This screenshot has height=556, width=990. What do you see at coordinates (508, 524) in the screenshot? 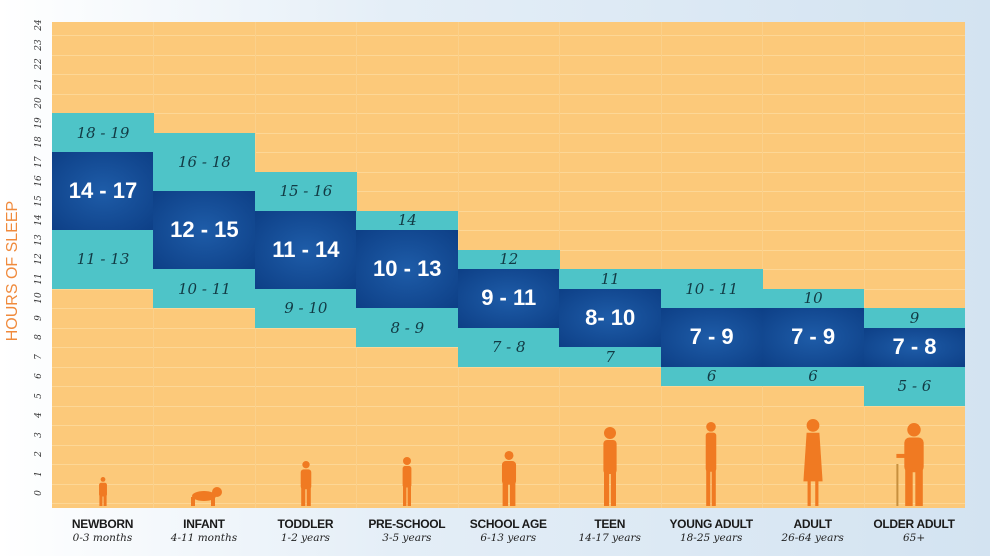
I see `category-name: SCHOOL AGE` at bounding box center [508, 524].